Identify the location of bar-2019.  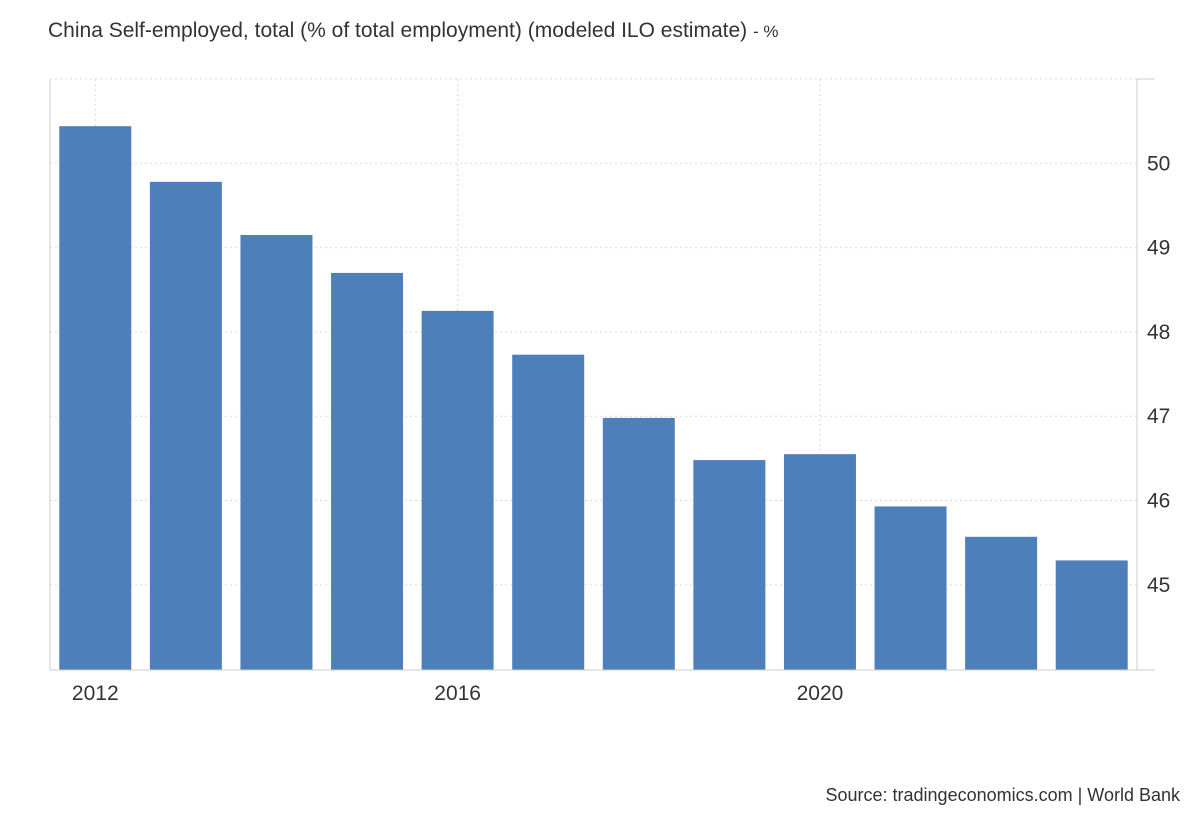
(729, 565).